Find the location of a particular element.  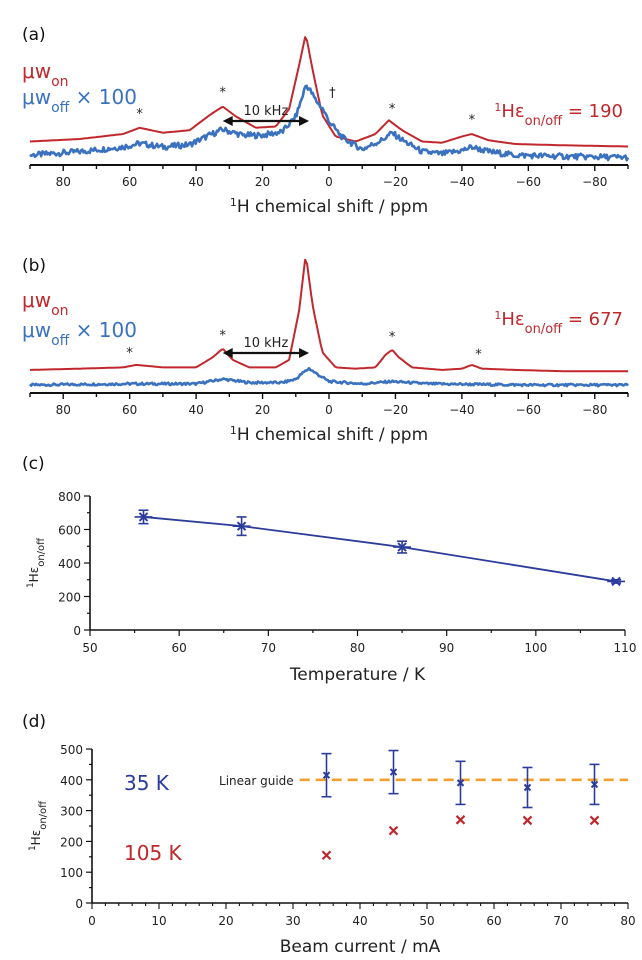

x-tick-label: 30 is located at coordinates (292, 921).